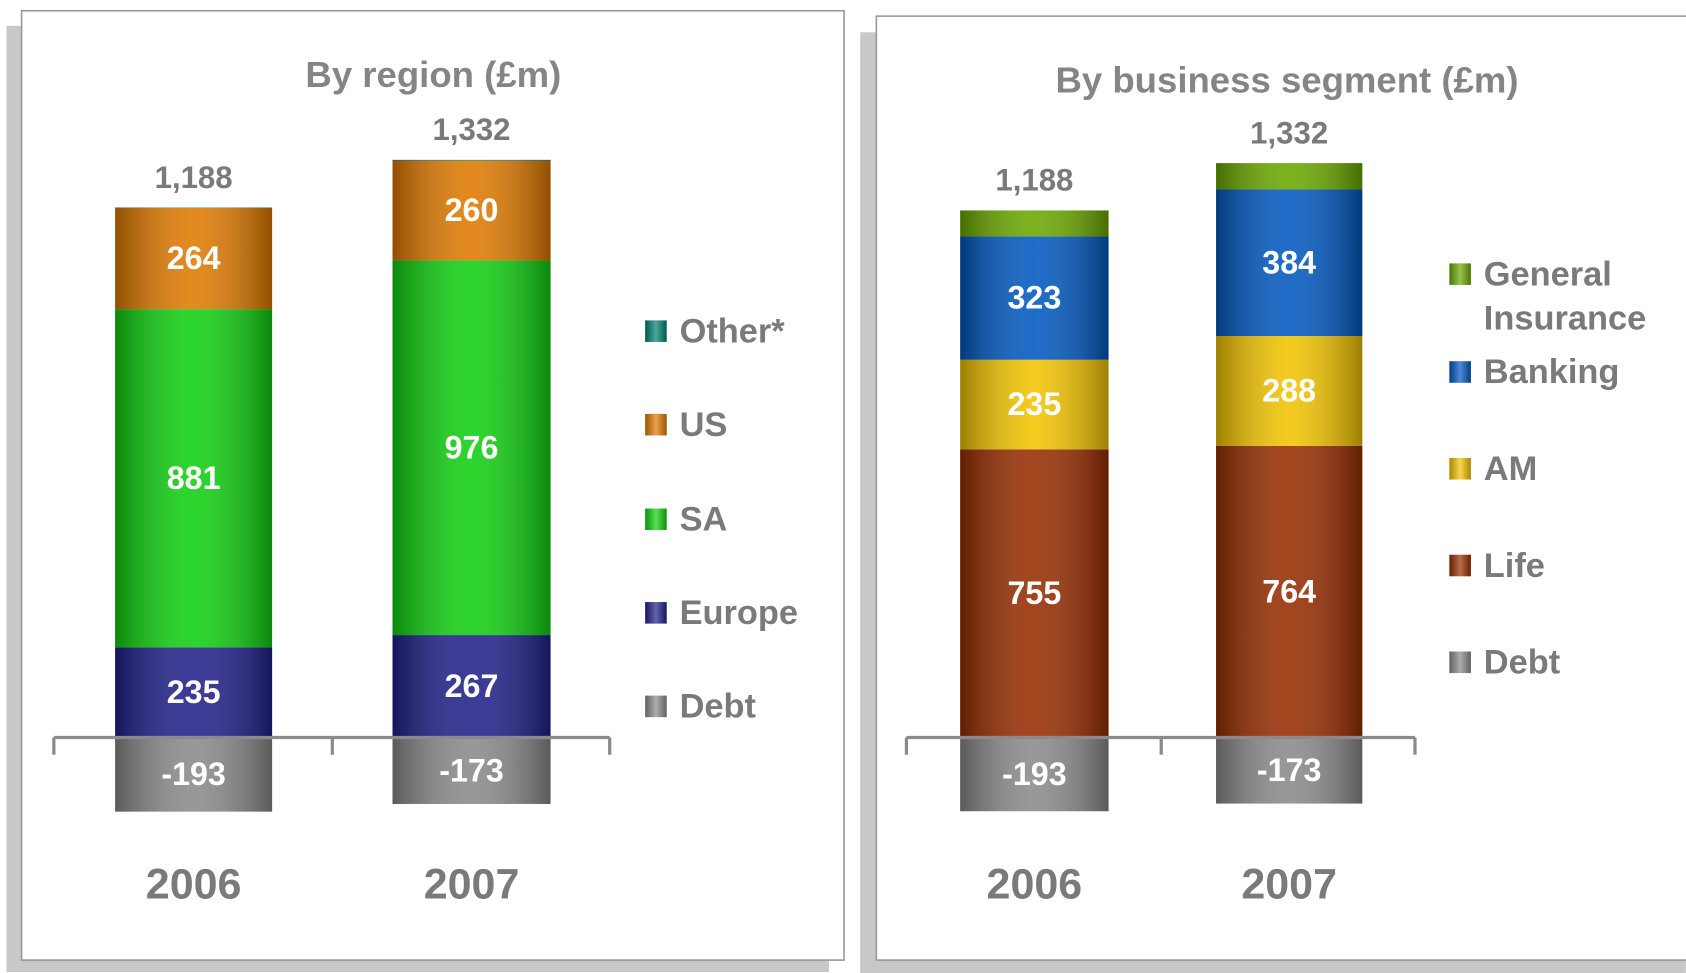 Image resolution: width=1686 pixels, height=973 pixels. I want to click on legend-label: General Insurance, so click(1565, 296).